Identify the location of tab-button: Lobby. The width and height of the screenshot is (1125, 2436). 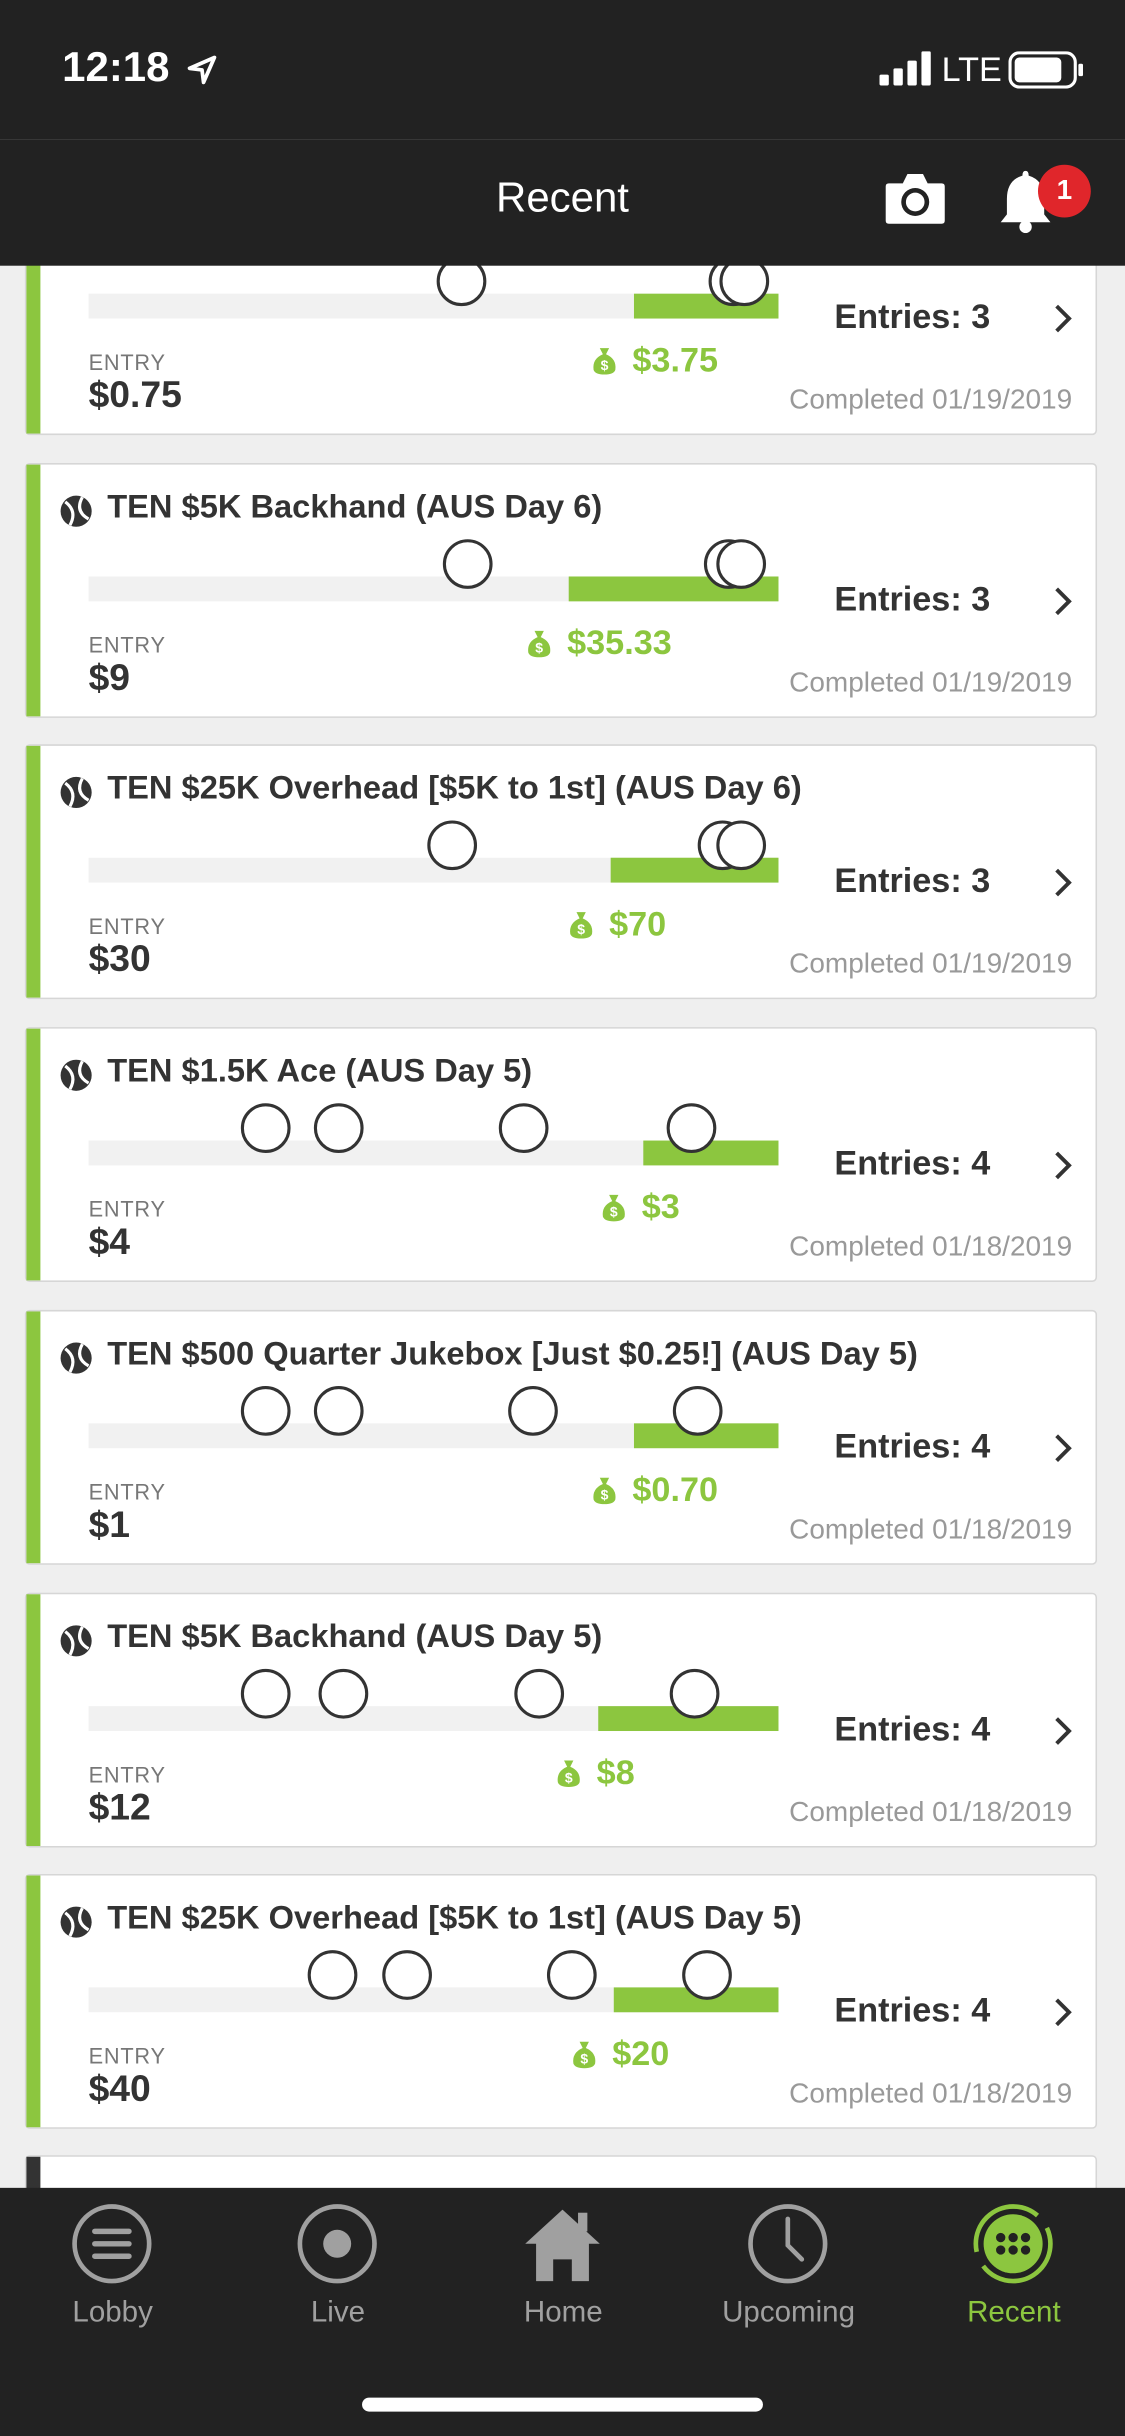
(112, 2281).